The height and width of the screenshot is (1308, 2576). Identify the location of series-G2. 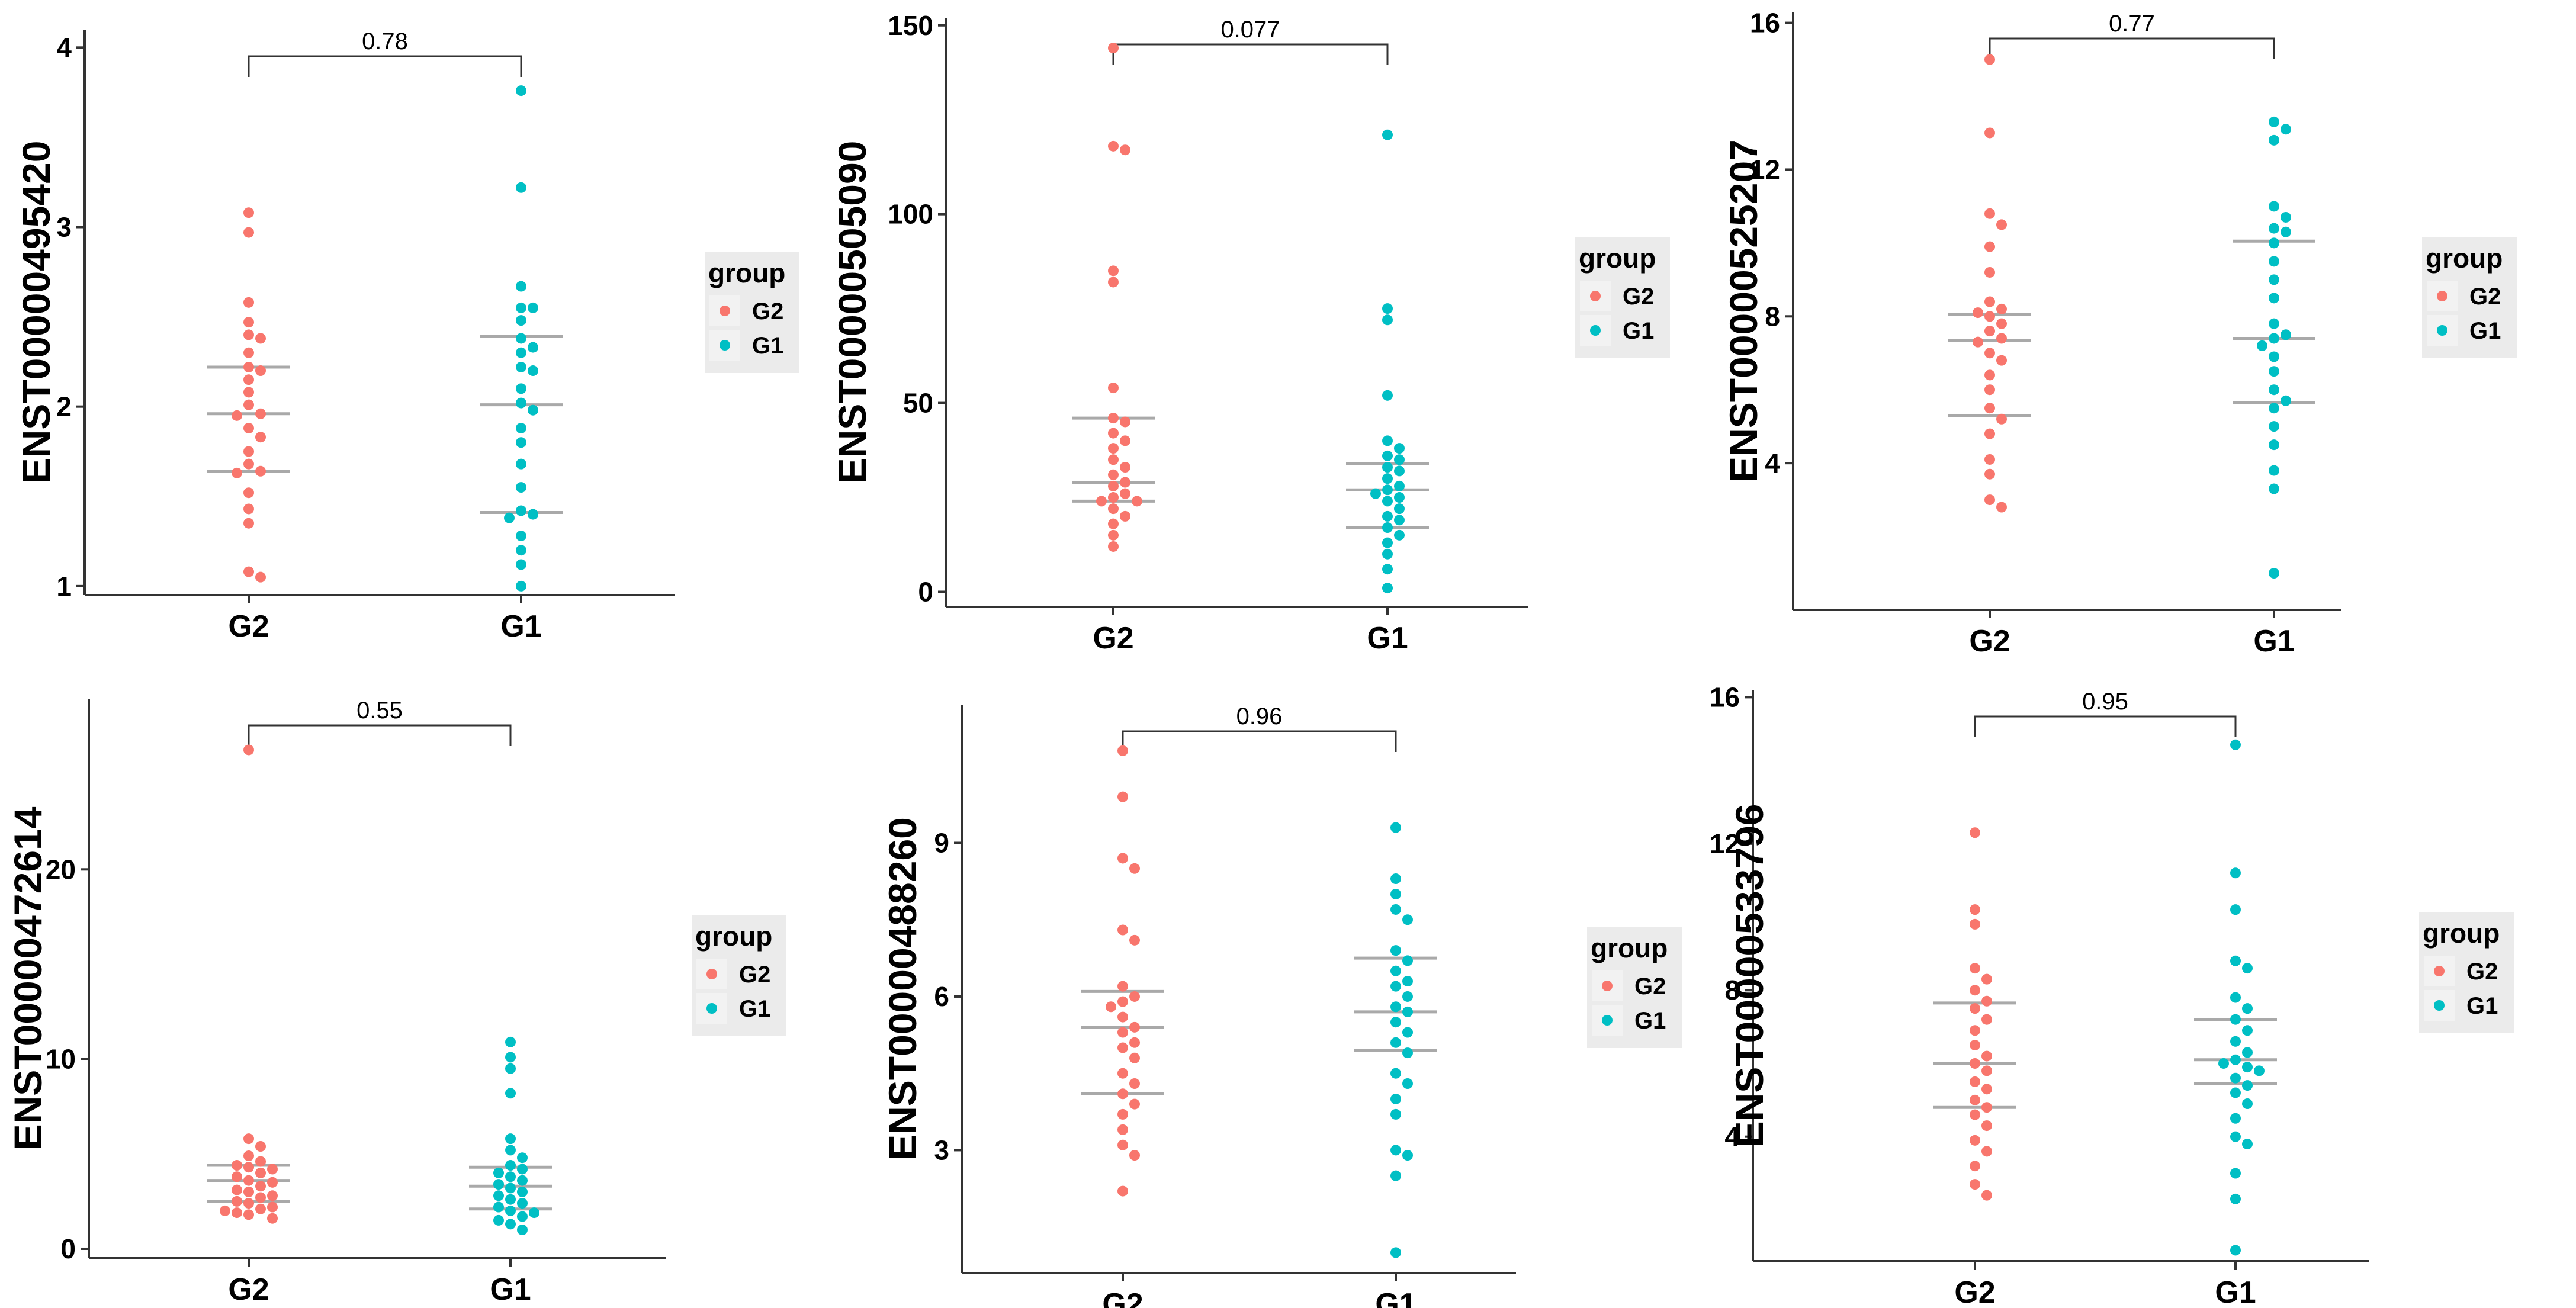
(248, 984).